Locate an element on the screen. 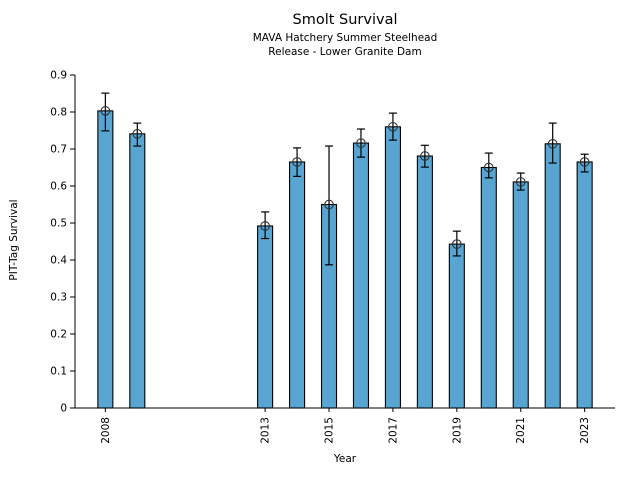 The height and width of the screenshot is (480, 640). marker-2013 is located at coordinates (265, 226).